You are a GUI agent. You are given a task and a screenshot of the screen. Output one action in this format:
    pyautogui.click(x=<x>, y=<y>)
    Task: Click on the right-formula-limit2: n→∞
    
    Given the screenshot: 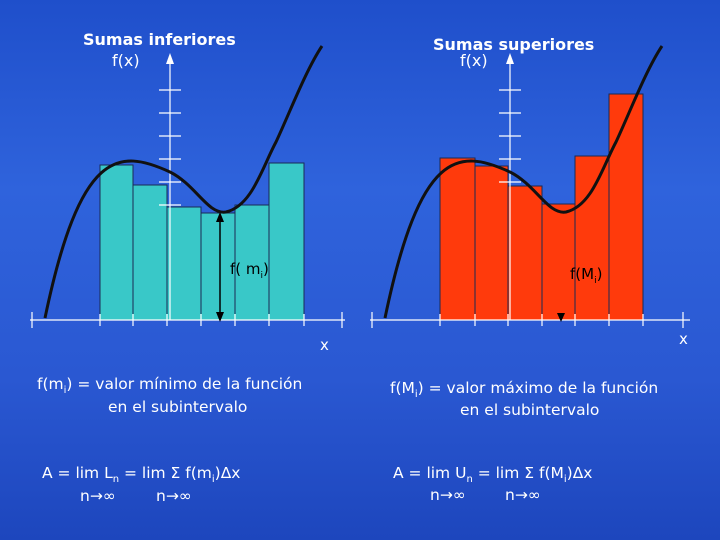 What is the action you would take?
    pyautogui.click(x=523, y=495)
    